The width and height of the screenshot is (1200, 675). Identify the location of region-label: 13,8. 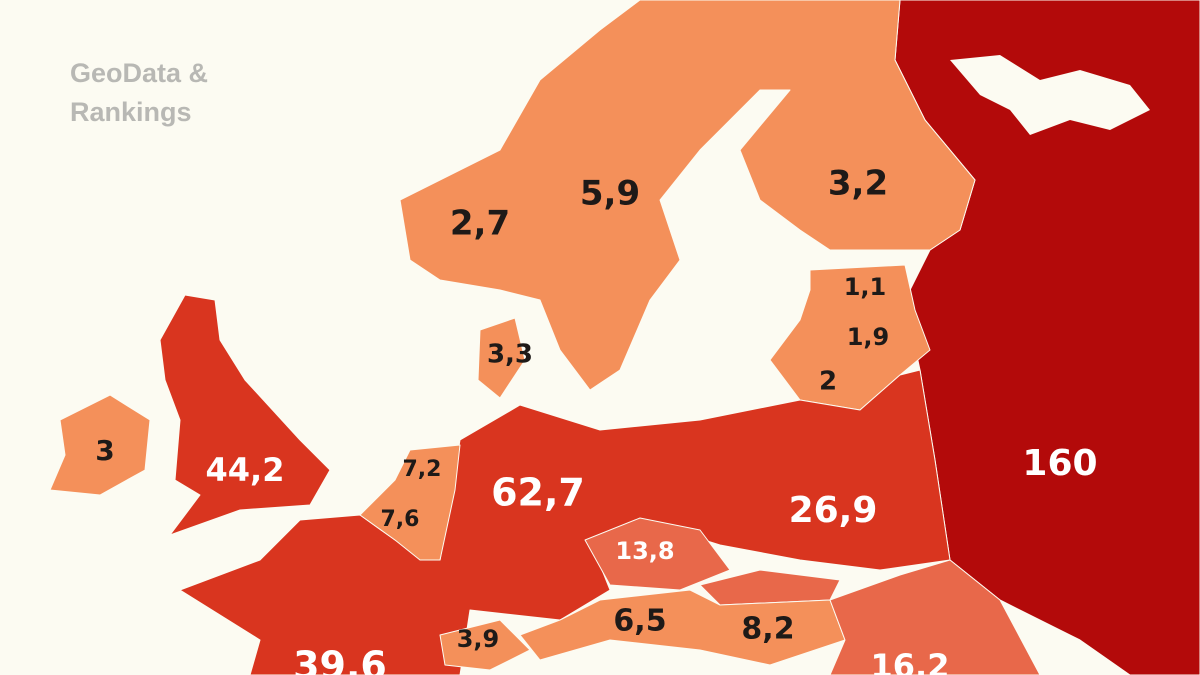
(644, 551).